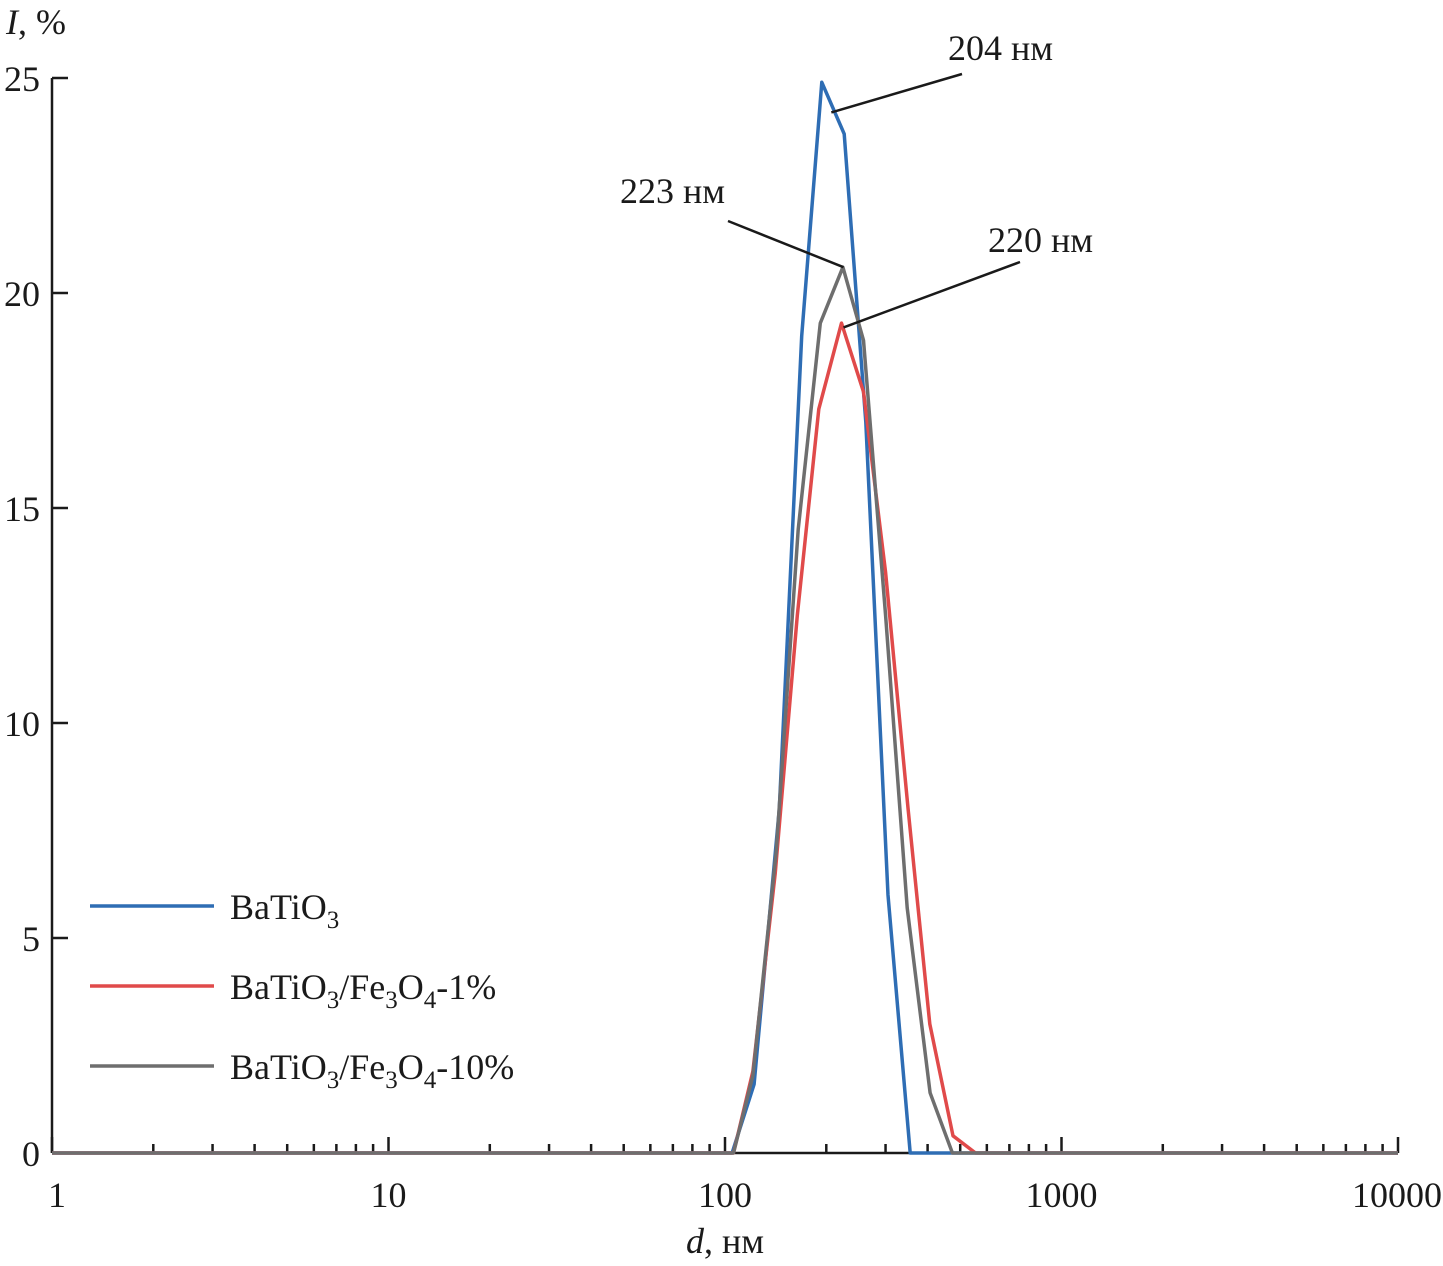 This screenshot has height=1266, width=1443. What do you see at coordinates (35, 22) in the screenshot?
I see `y-axis-title: I, %` at bounding box center [35, 22].